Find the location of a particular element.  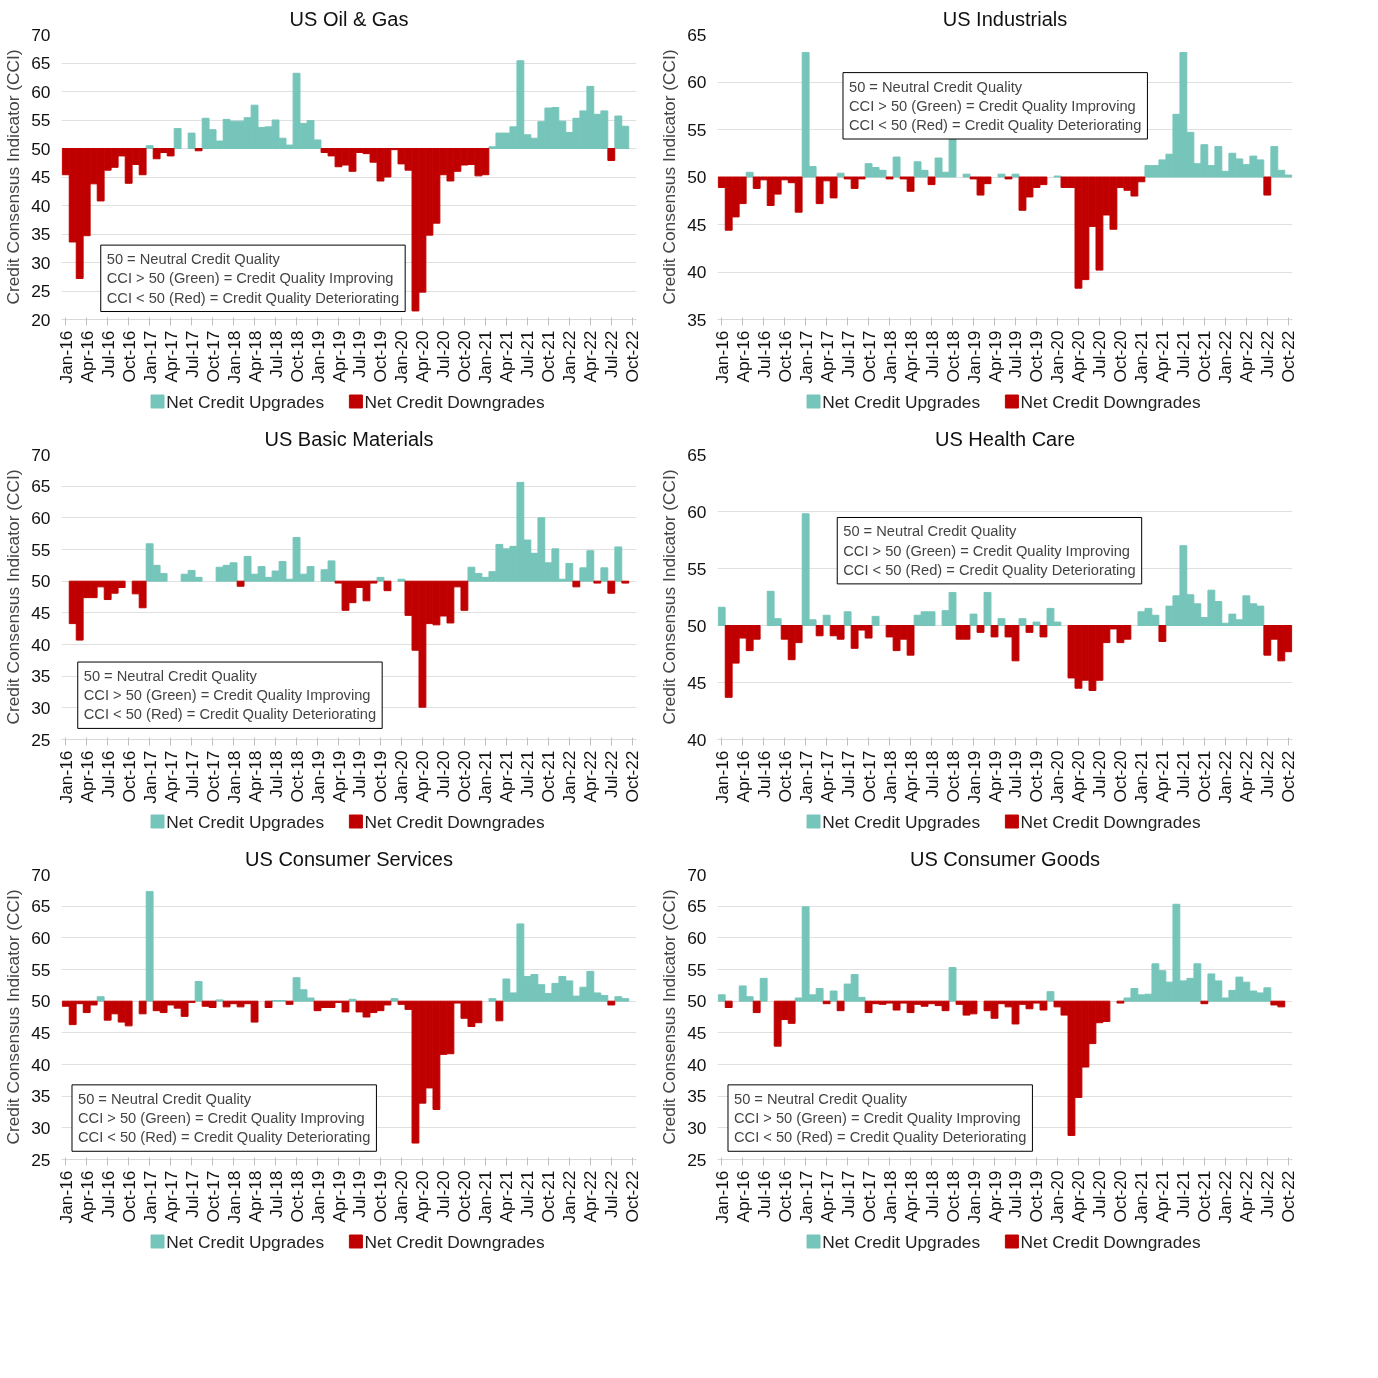

y-tick-label: 25 is located at coordinates (41, 291).